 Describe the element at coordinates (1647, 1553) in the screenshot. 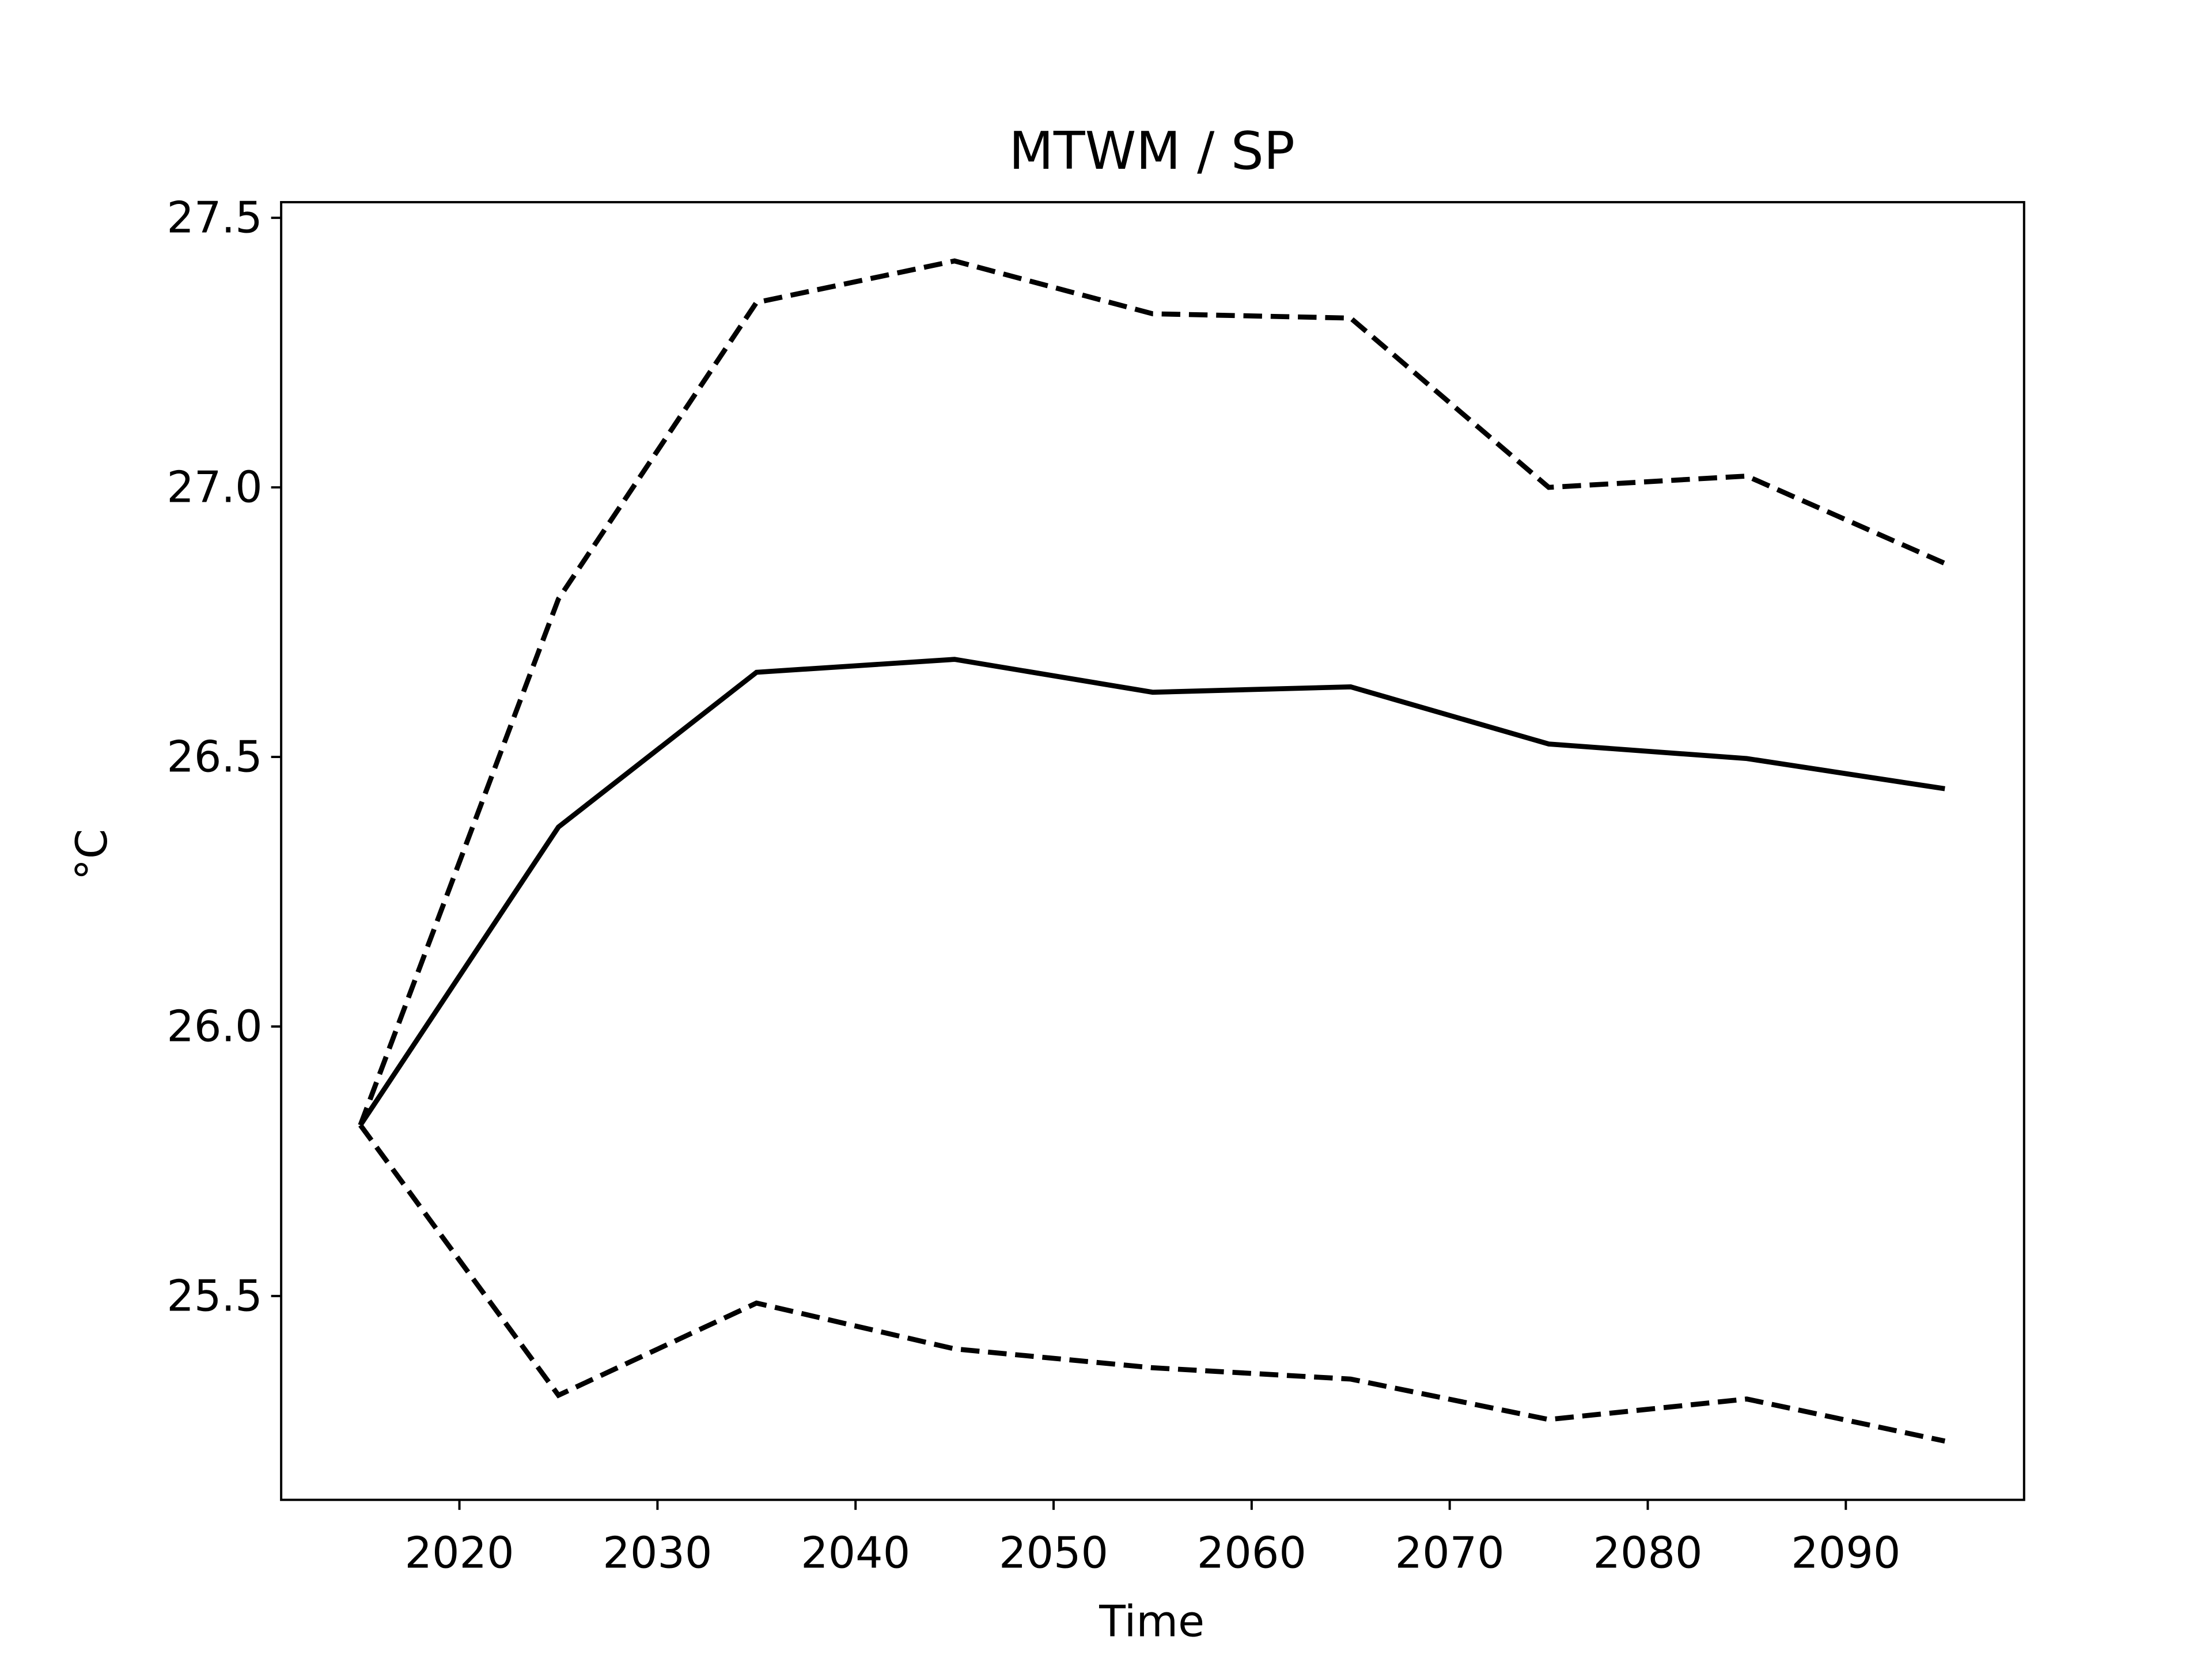

I see `x-tick-label: 2080` at that location.